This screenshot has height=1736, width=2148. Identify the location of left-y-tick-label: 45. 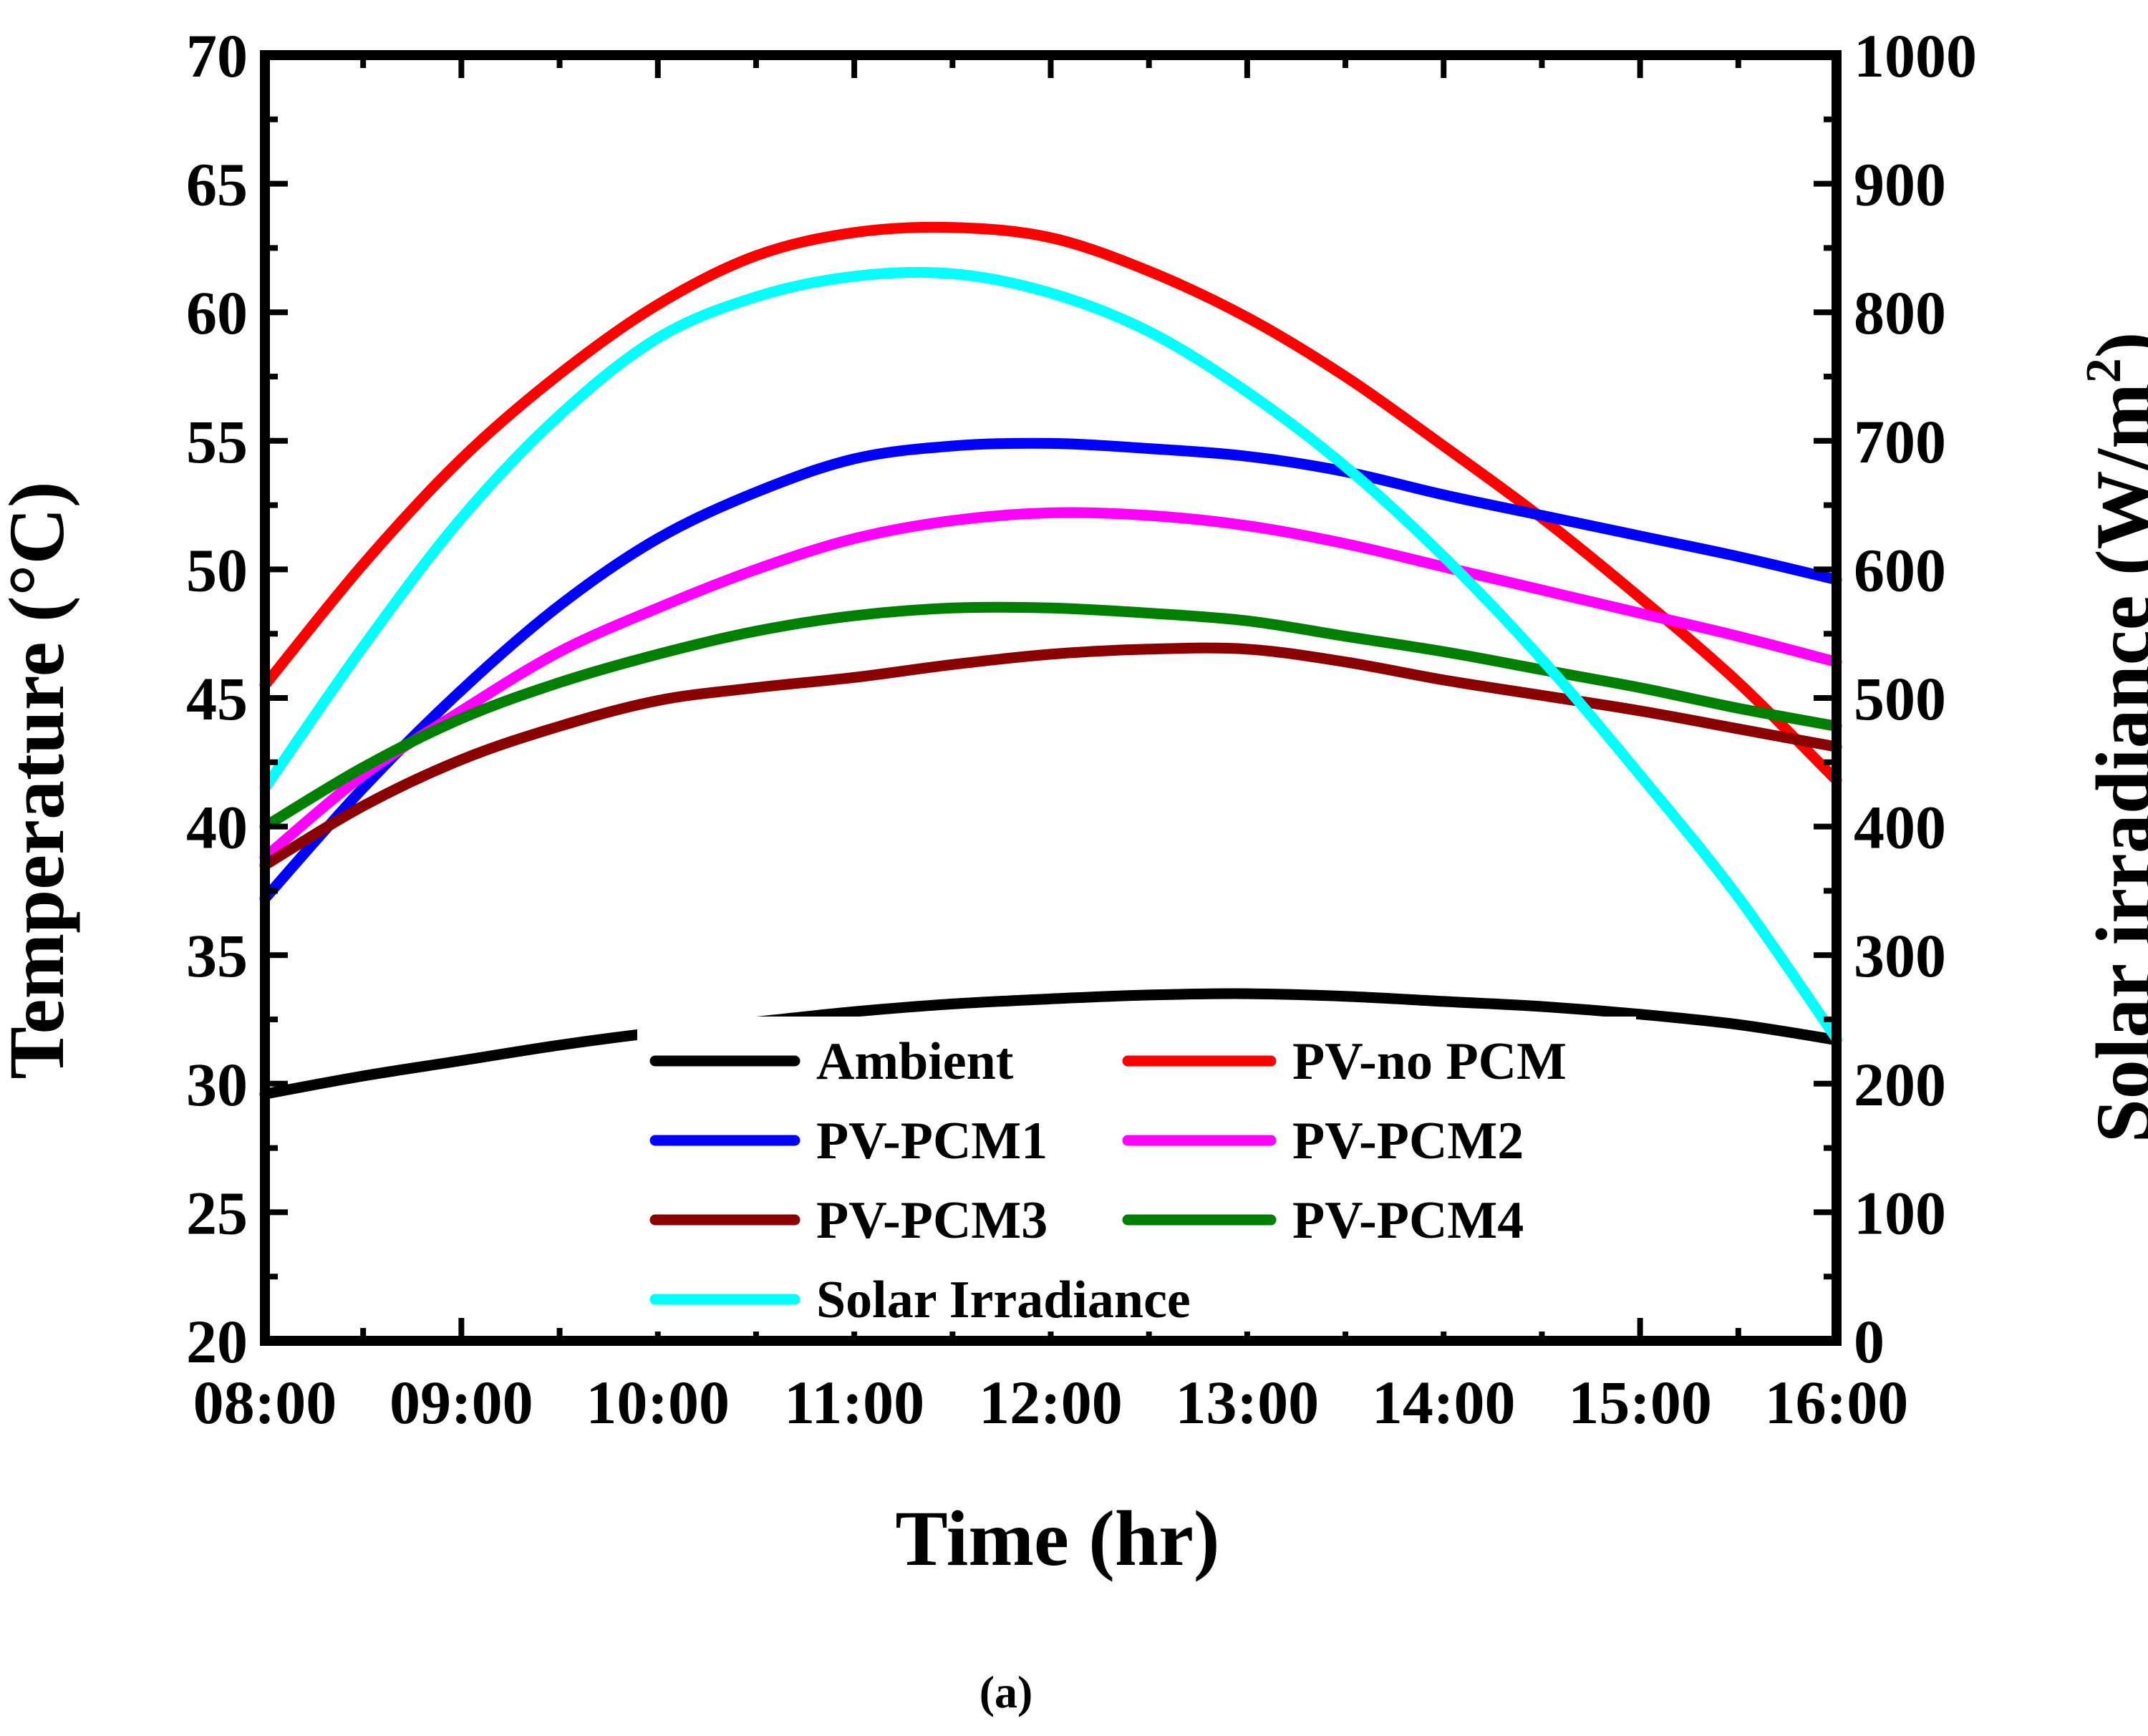
(217, 698).